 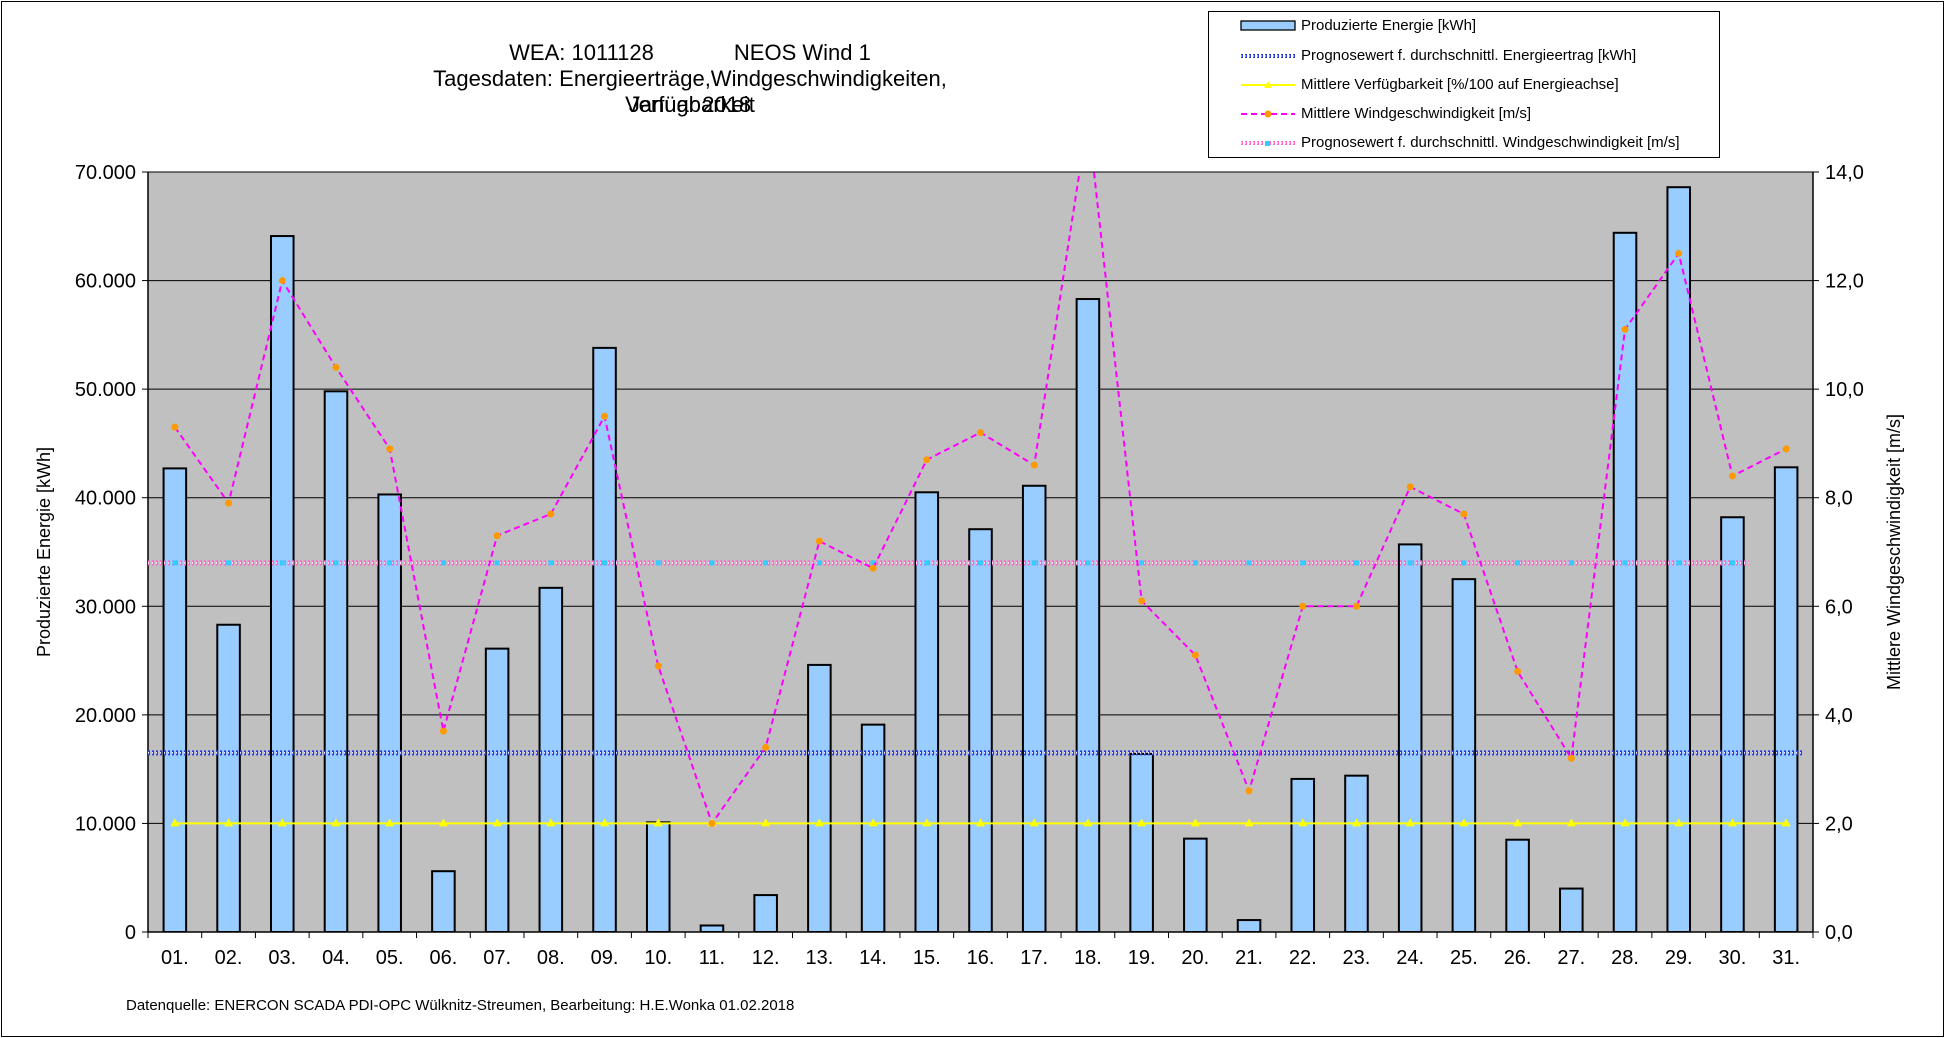 What do you see at coordinates (1410, 958) in the screenshot?
I see `x-tick-label: 24.` at bounding box center [1410, 958].